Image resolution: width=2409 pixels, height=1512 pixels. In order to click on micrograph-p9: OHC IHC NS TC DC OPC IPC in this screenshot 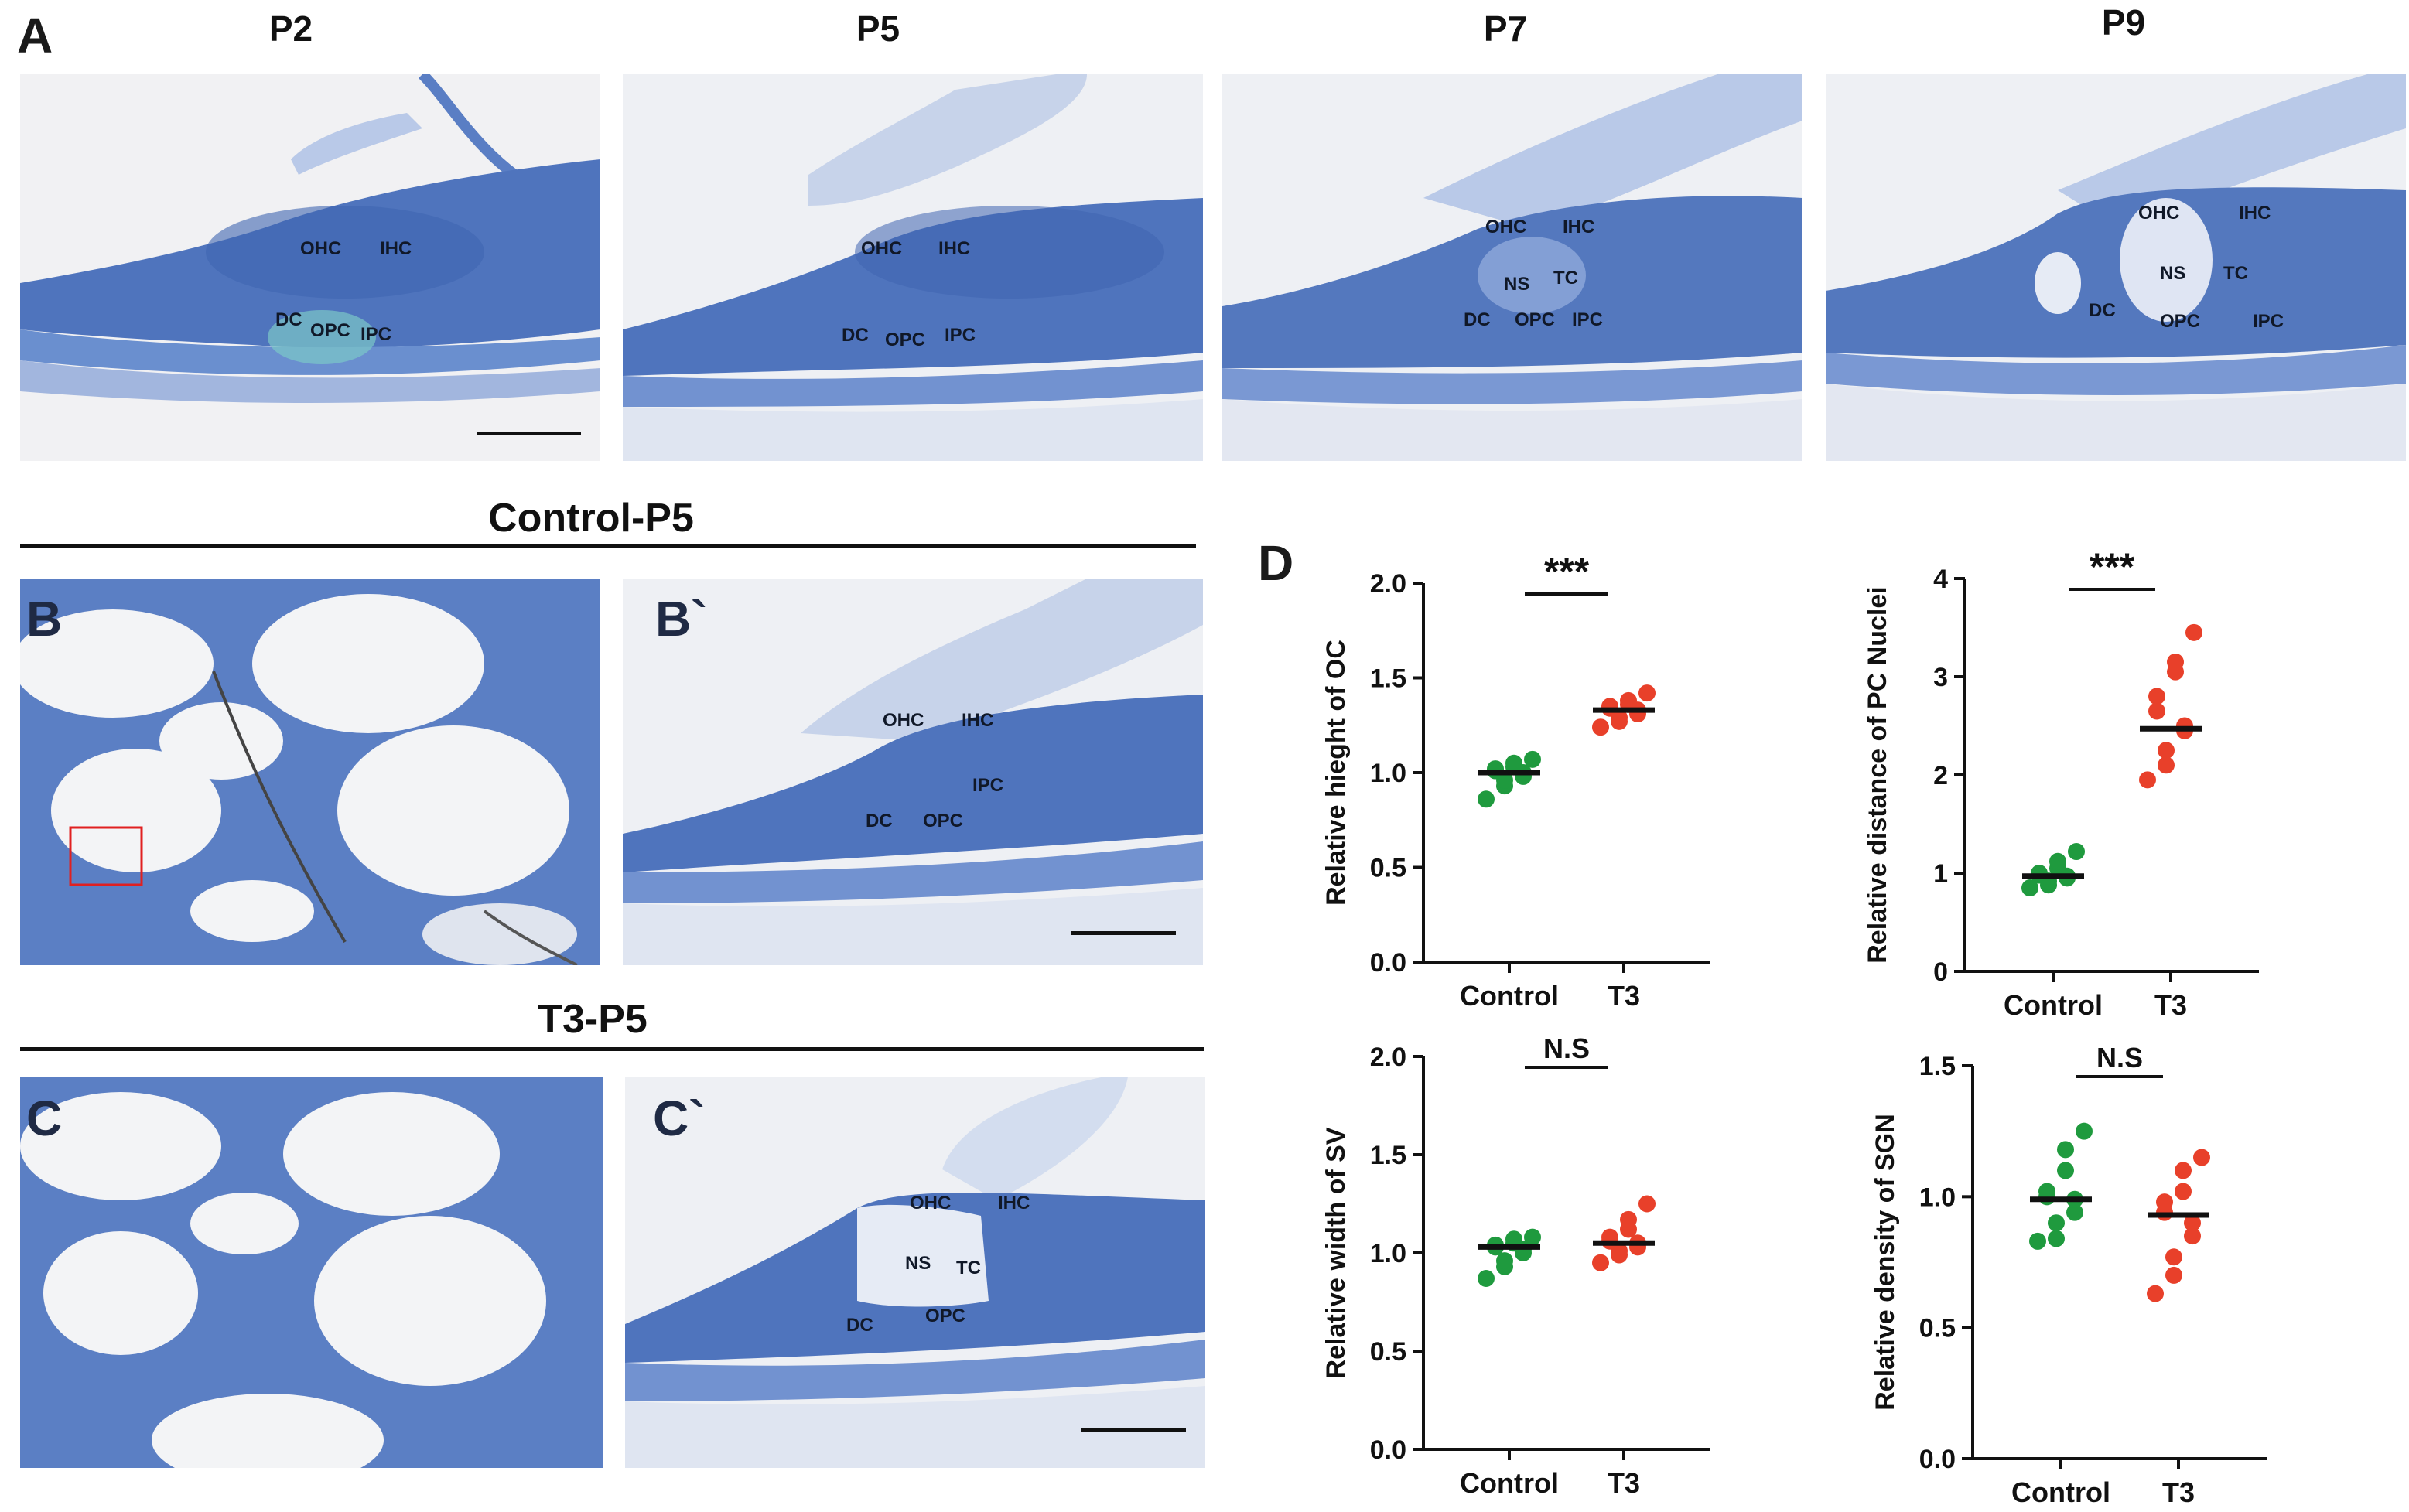, I will do `click(2116, 267)`.